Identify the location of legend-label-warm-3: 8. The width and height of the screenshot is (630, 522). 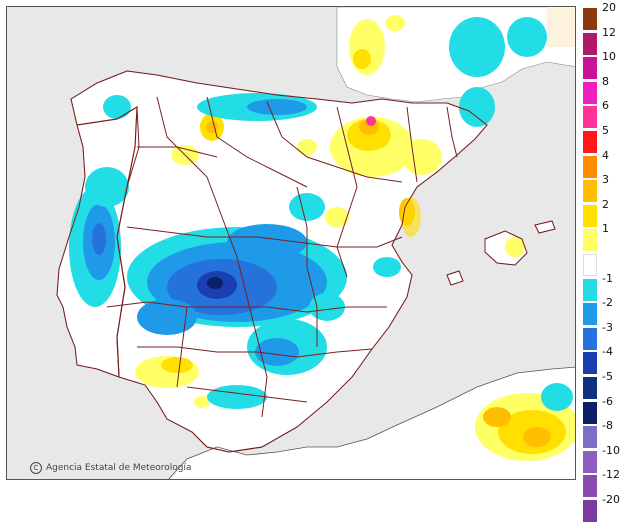
(605, 81).